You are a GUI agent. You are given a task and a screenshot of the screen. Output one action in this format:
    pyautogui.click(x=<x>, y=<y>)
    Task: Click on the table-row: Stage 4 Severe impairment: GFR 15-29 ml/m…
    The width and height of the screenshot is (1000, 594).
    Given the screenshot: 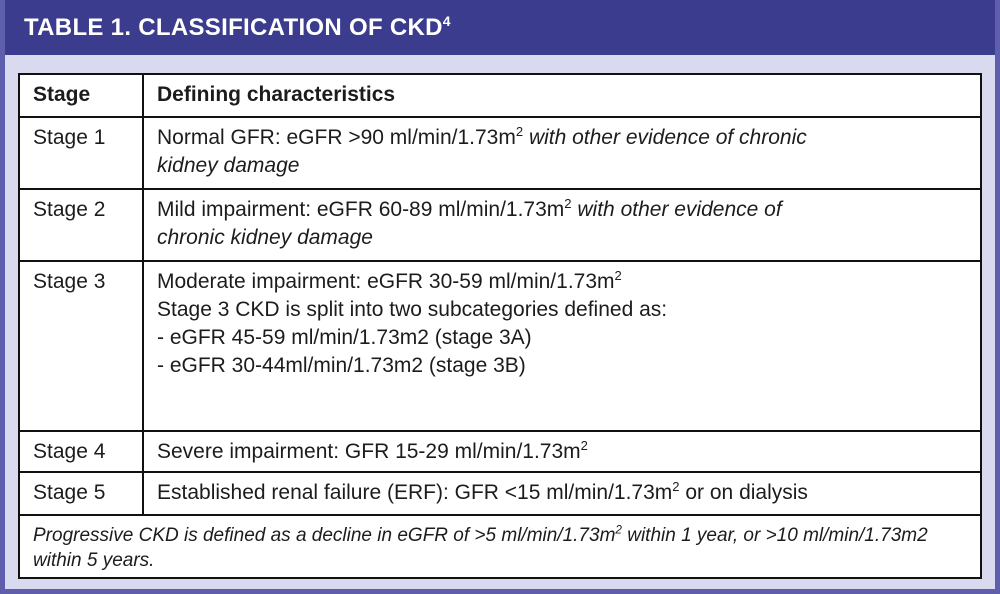 What is the action you would take?
    pyautogui.click(x=500, y=451)
    